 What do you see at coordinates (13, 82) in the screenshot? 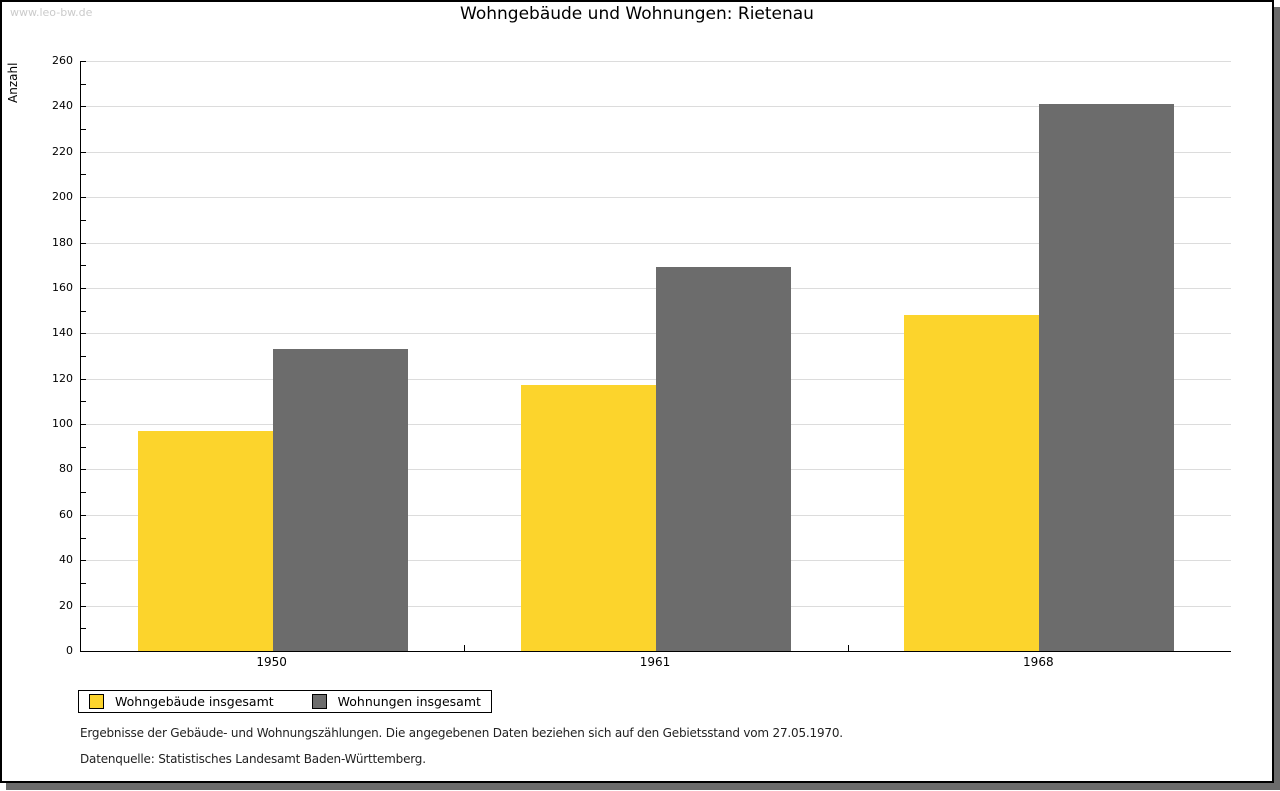
I see `y-axis-title: Anzahl` at bounding box center [13, 82].